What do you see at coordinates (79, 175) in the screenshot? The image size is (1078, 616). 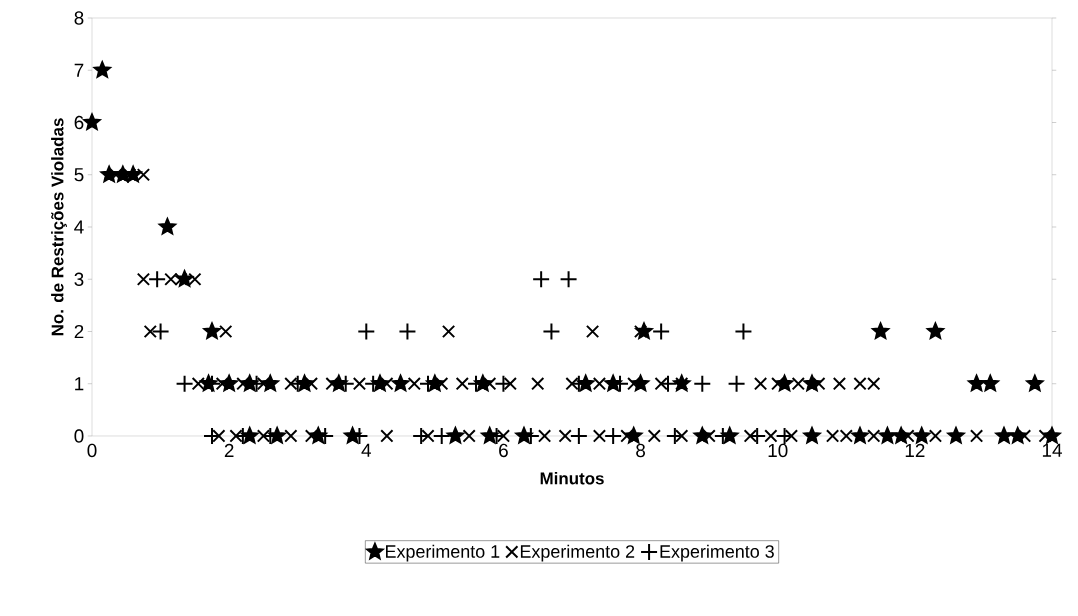 I see `y-tick-label: 5` at bounding box center [79, 175].